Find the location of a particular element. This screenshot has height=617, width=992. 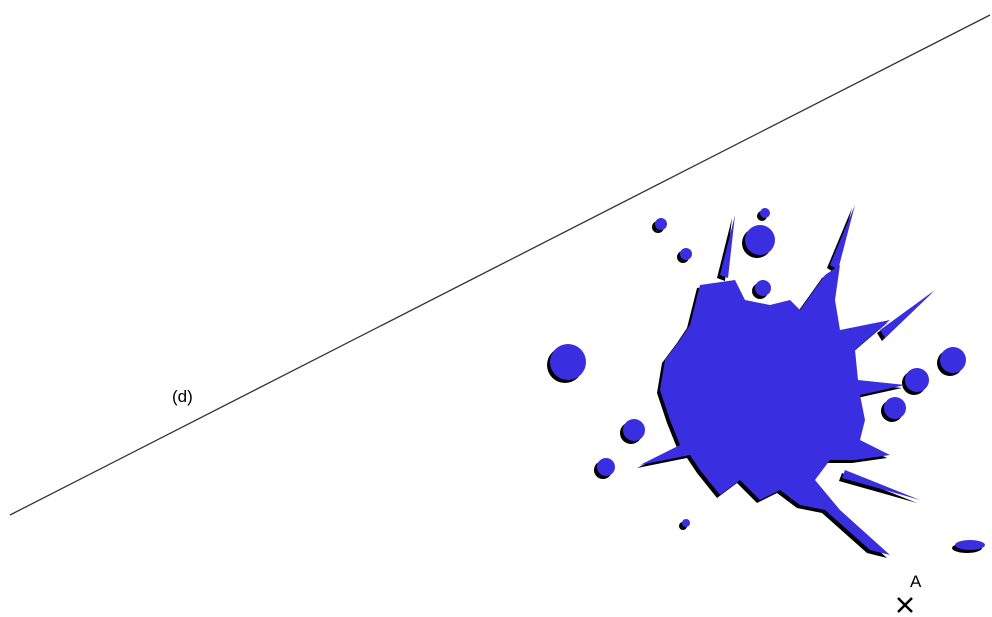

point-label: A is located at coordinates (916, 581).